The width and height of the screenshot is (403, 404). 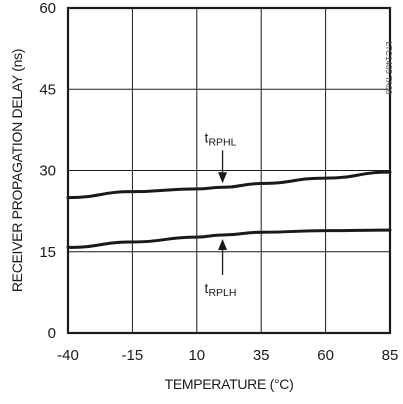 I want to click on y-tick-label: 0, so click(x=52, y=333).